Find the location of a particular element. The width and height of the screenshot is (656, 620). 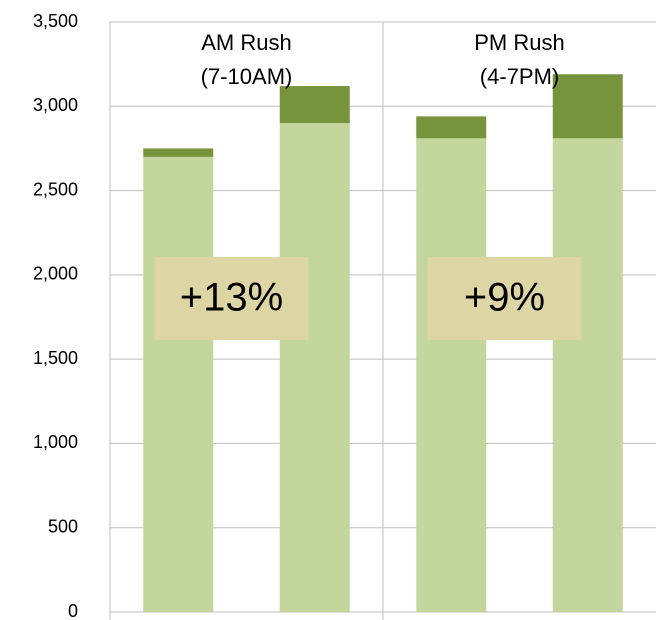

y-tick-label: 0 is located at coordinates (73, 610).